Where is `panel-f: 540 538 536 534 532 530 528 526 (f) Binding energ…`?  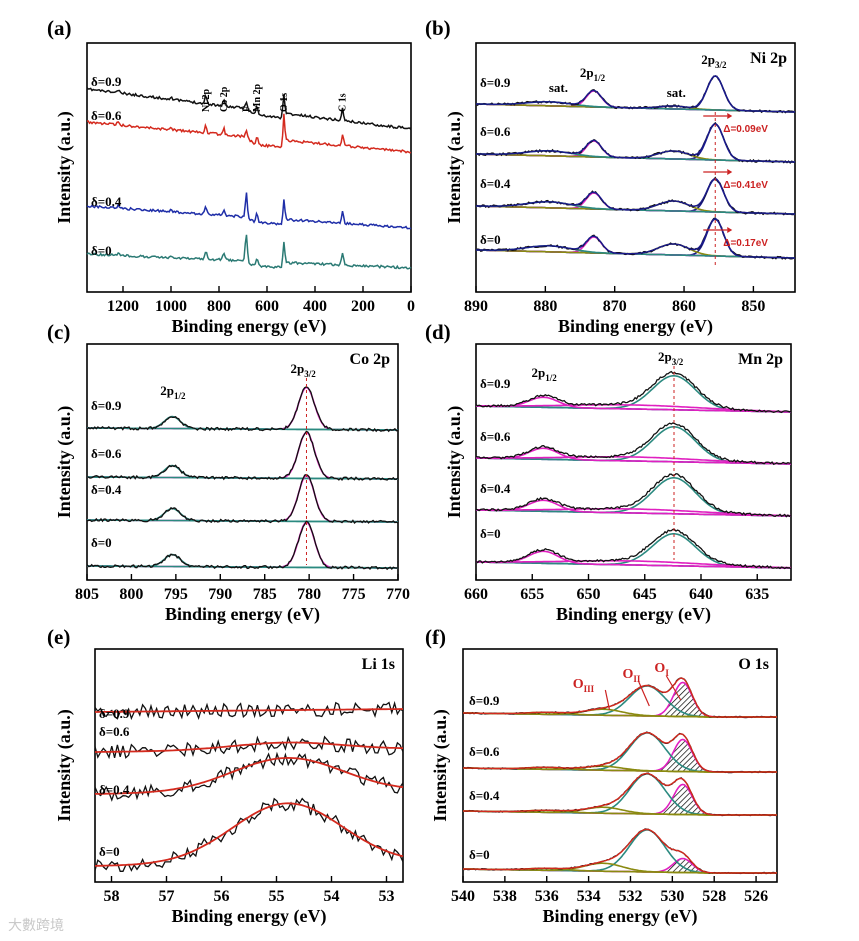
panel-f: 540 538 536 534 532 530 528 526 (f) Binding energ… is located at coordinates (601, 776).